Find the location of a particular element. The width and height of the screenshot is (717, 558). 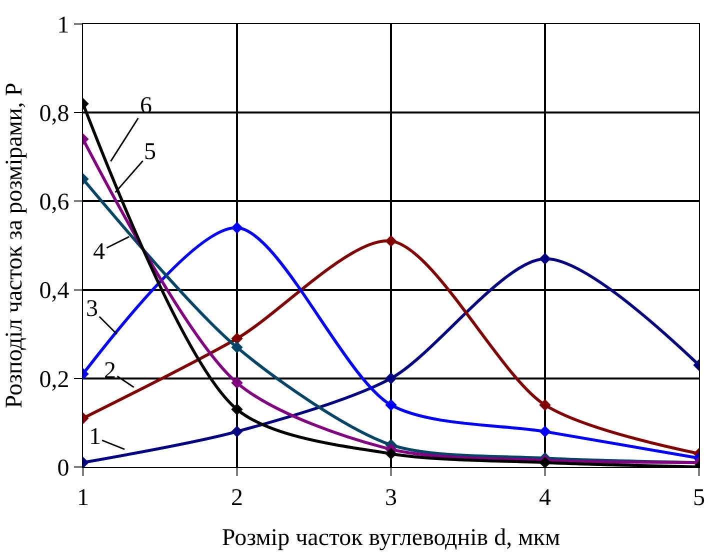

x-tick-label: 4 is located at coordinates (545, 497).